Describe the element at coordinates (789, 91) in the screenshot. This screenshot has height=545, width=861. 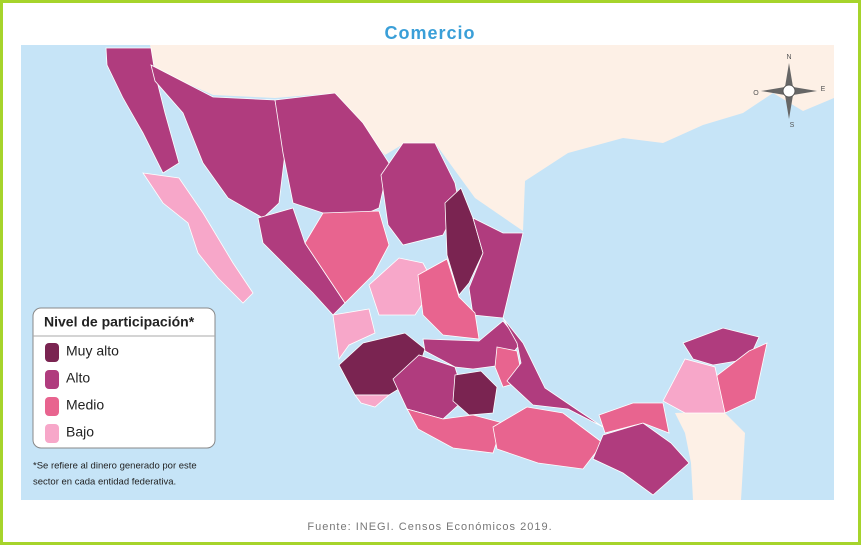
I see `compass: N E S O` at that location.